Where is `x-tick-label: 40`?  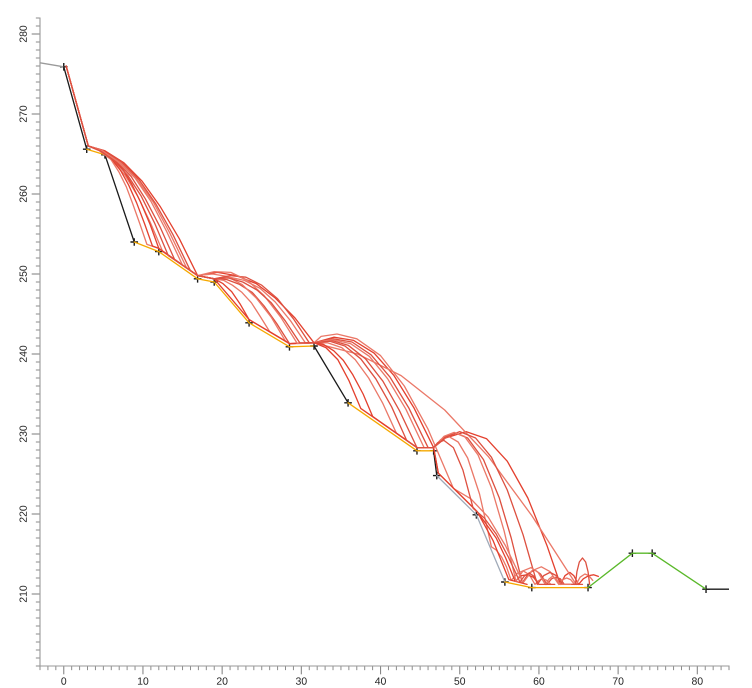
x-tick-label: 40 is located at coordinates (380, 681).